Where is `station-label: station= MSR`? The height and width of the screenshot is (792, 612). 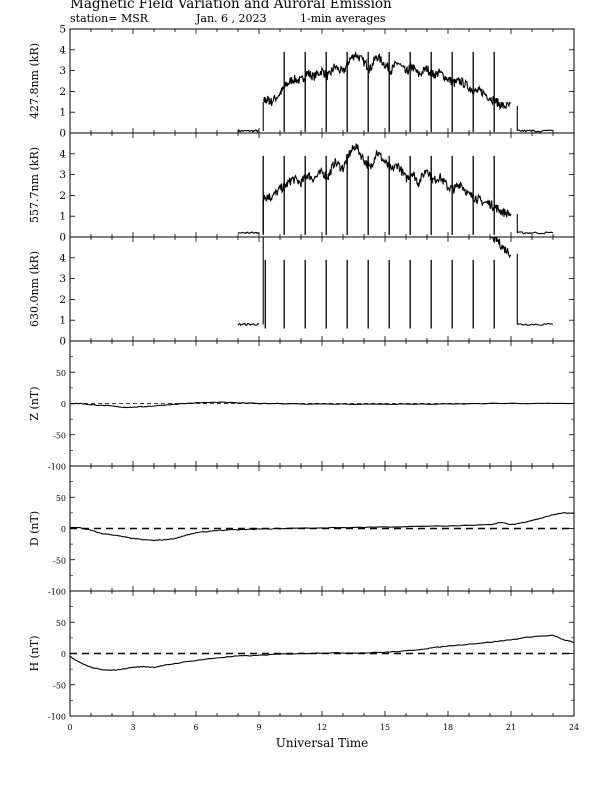 station-label: station= MSR is located at coordinates (109, 18).